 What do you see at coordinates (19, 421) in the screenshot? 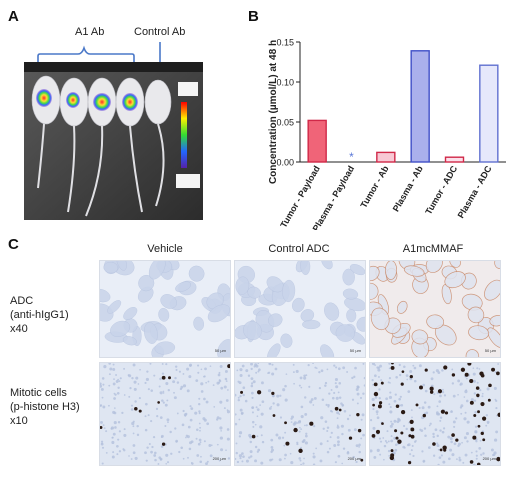
I see `row-label-mitotic-line3: x10` at bounding box center [19, 421].